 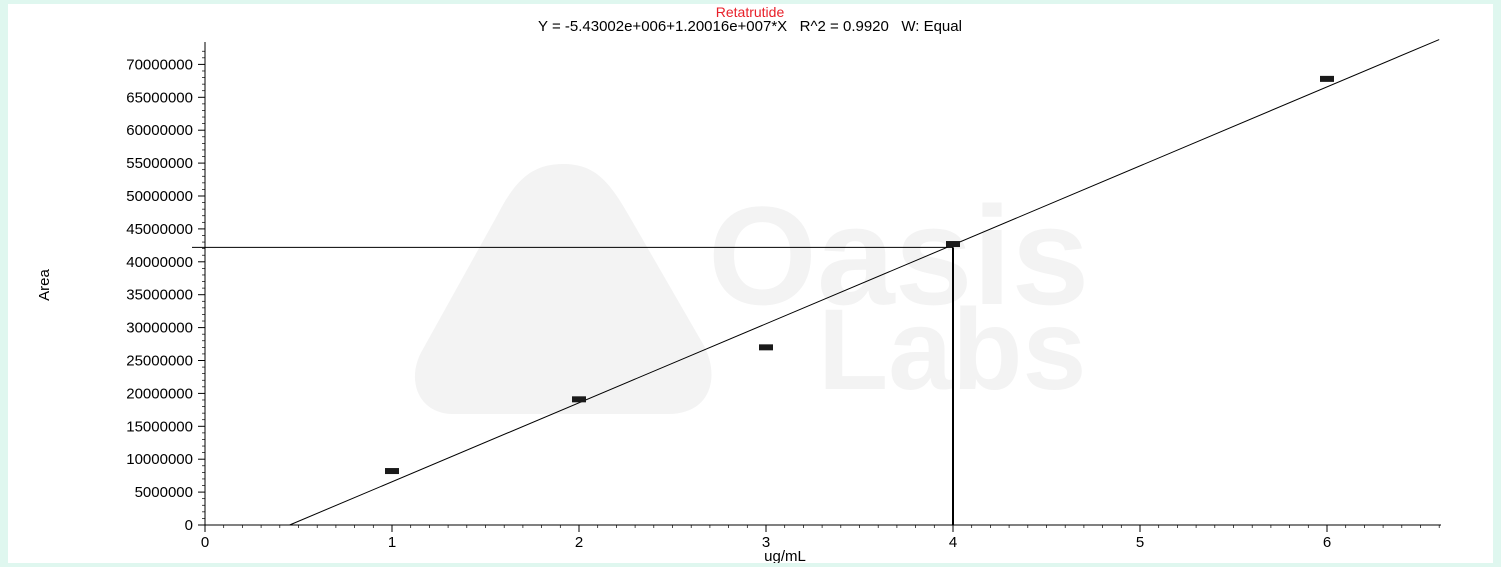 I want to click on watermark-text-line1: Oasis, so click(x=898, y=255).